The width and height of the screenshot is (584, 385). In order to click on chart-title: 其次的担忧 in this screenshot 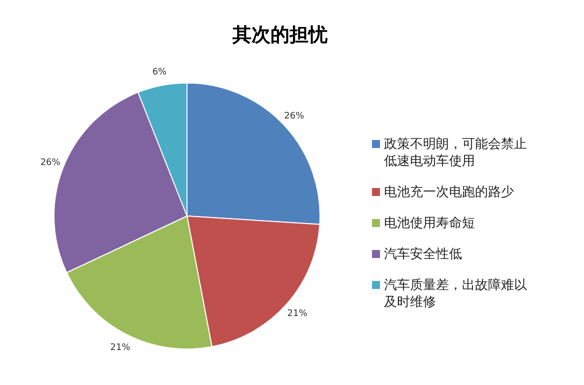, I will do `click(280, 35)`.